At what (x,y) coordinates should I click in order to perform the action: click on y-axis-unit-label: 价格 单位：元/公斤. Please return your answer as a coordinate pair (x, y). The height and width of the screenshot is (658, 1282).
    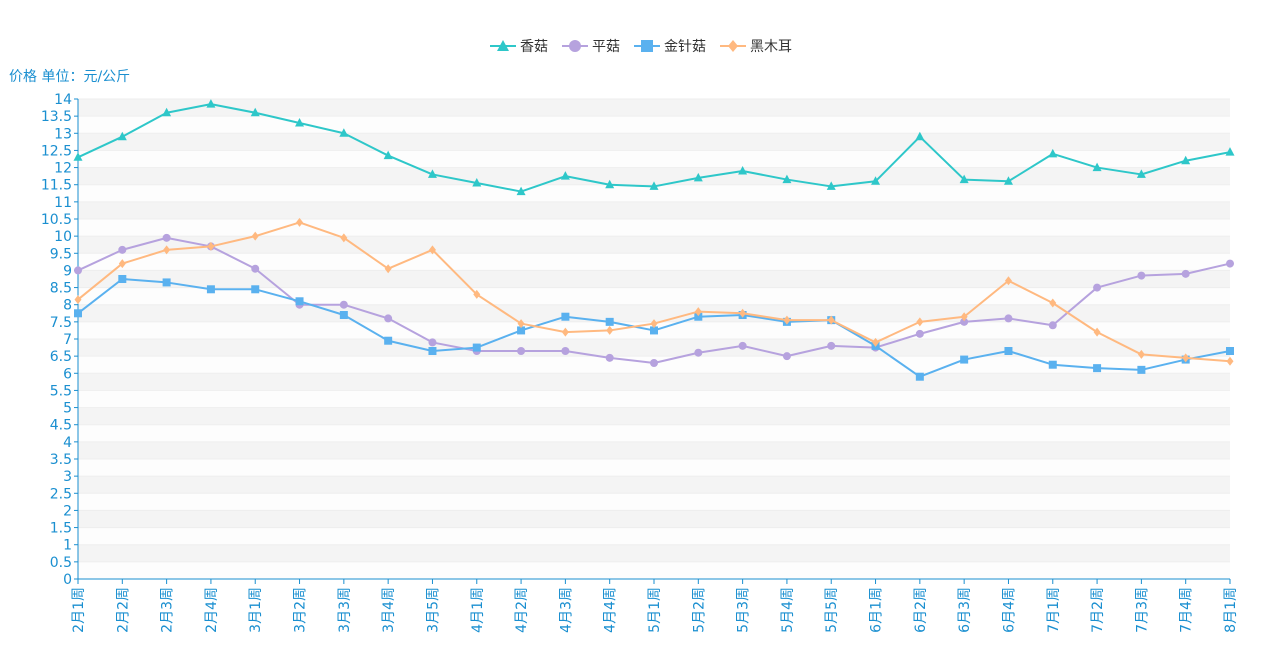
    Looking at the image, I should click on (70, 77).